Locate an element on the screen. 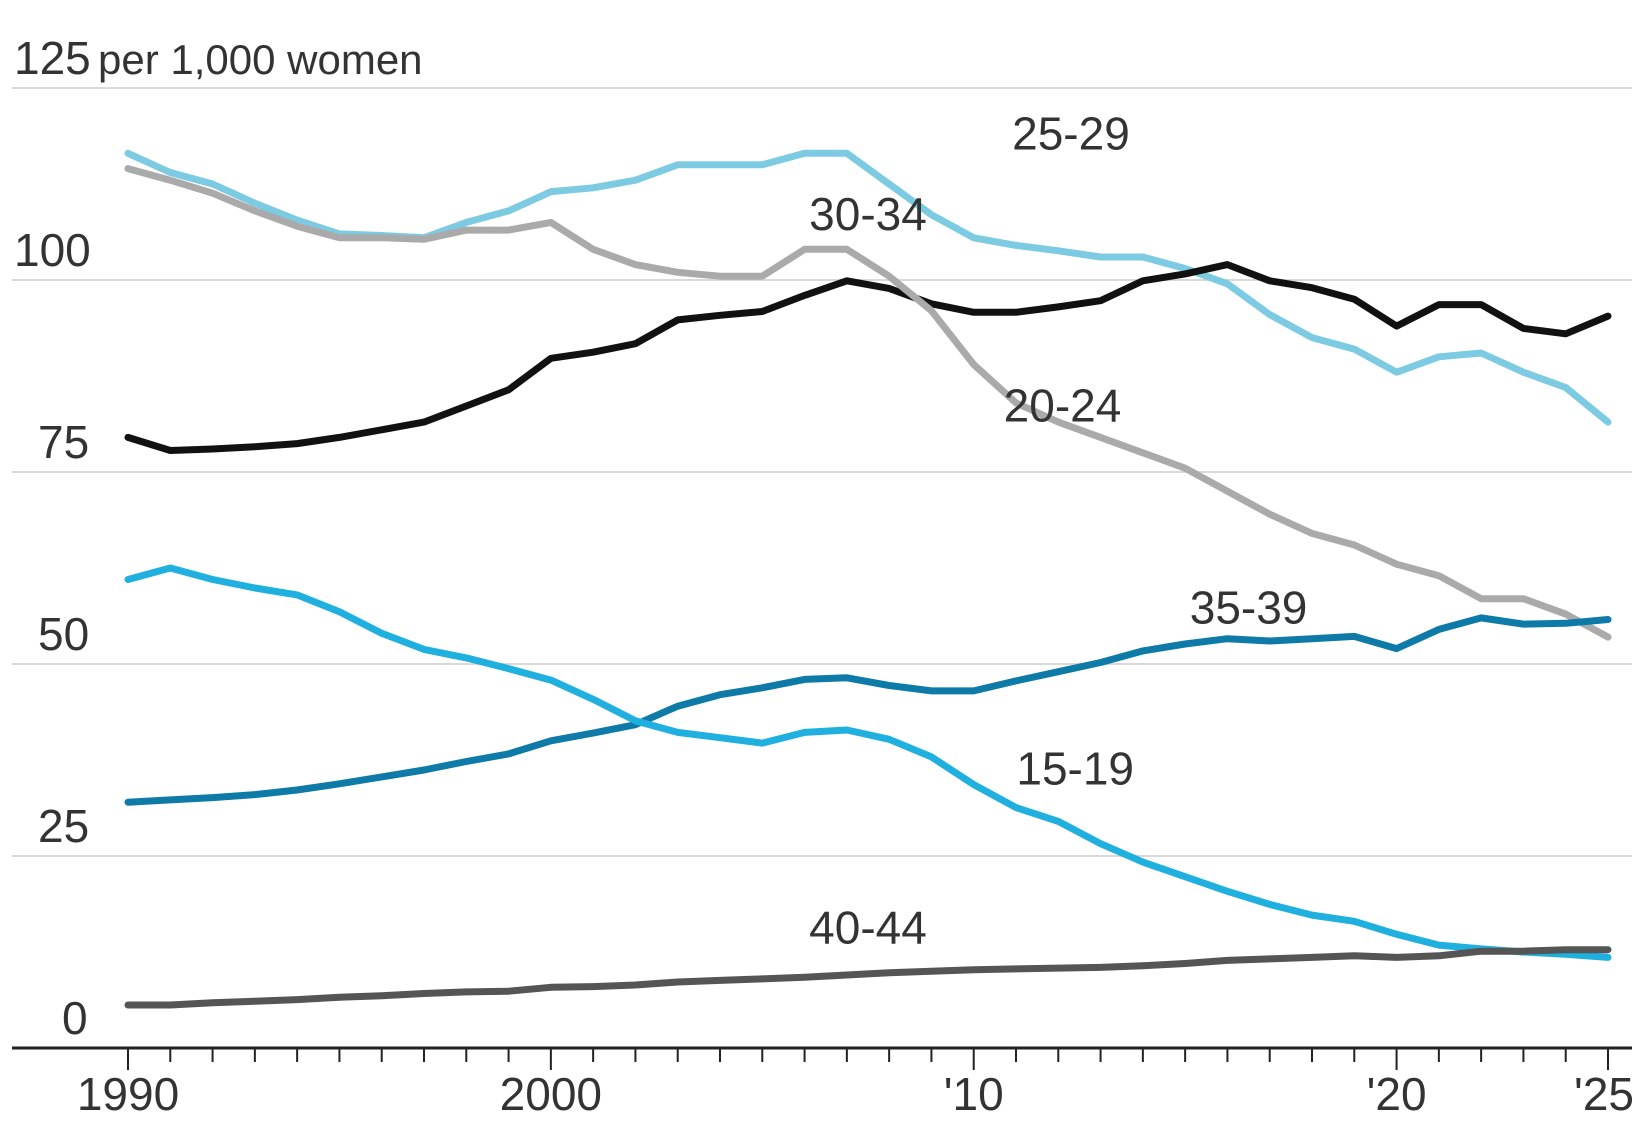 The height and width of the screenshot is (1129, 1644). y-tick-label-100: 100 is located at coordinates (52, 250).